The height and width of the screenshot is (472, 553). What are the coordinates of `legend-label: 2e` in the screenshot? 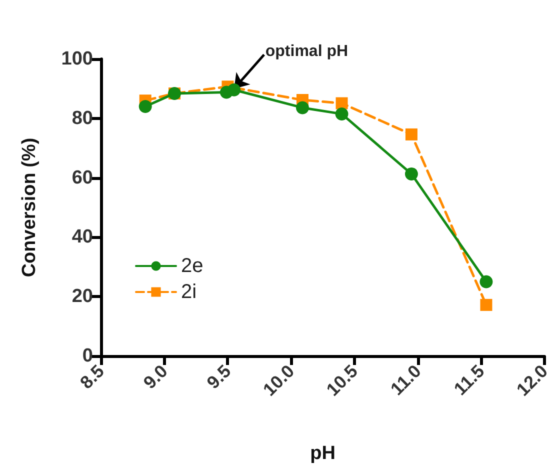 It's located at (192, 266).